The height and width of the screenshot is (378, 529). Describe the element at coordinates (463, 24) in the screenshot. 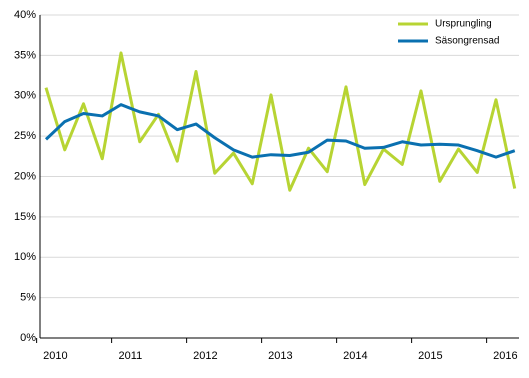

I see `legend-label: Ursprungling` at that location.